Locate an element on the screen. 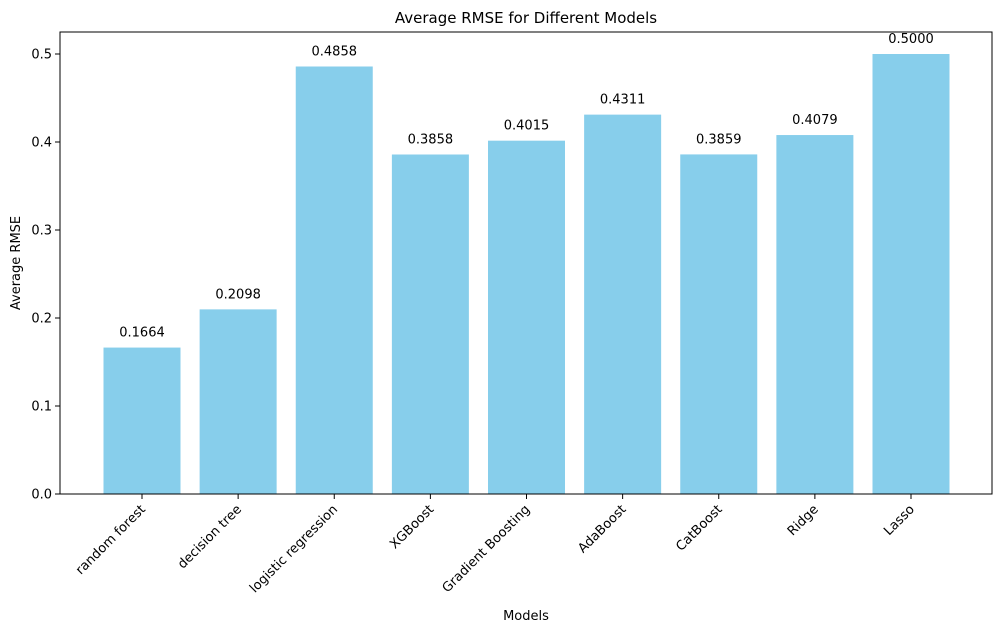 The height and width of the screenshot is (632, 1001). chart-title: Average RMSE for Different Models is located at coordinates (526, 18).